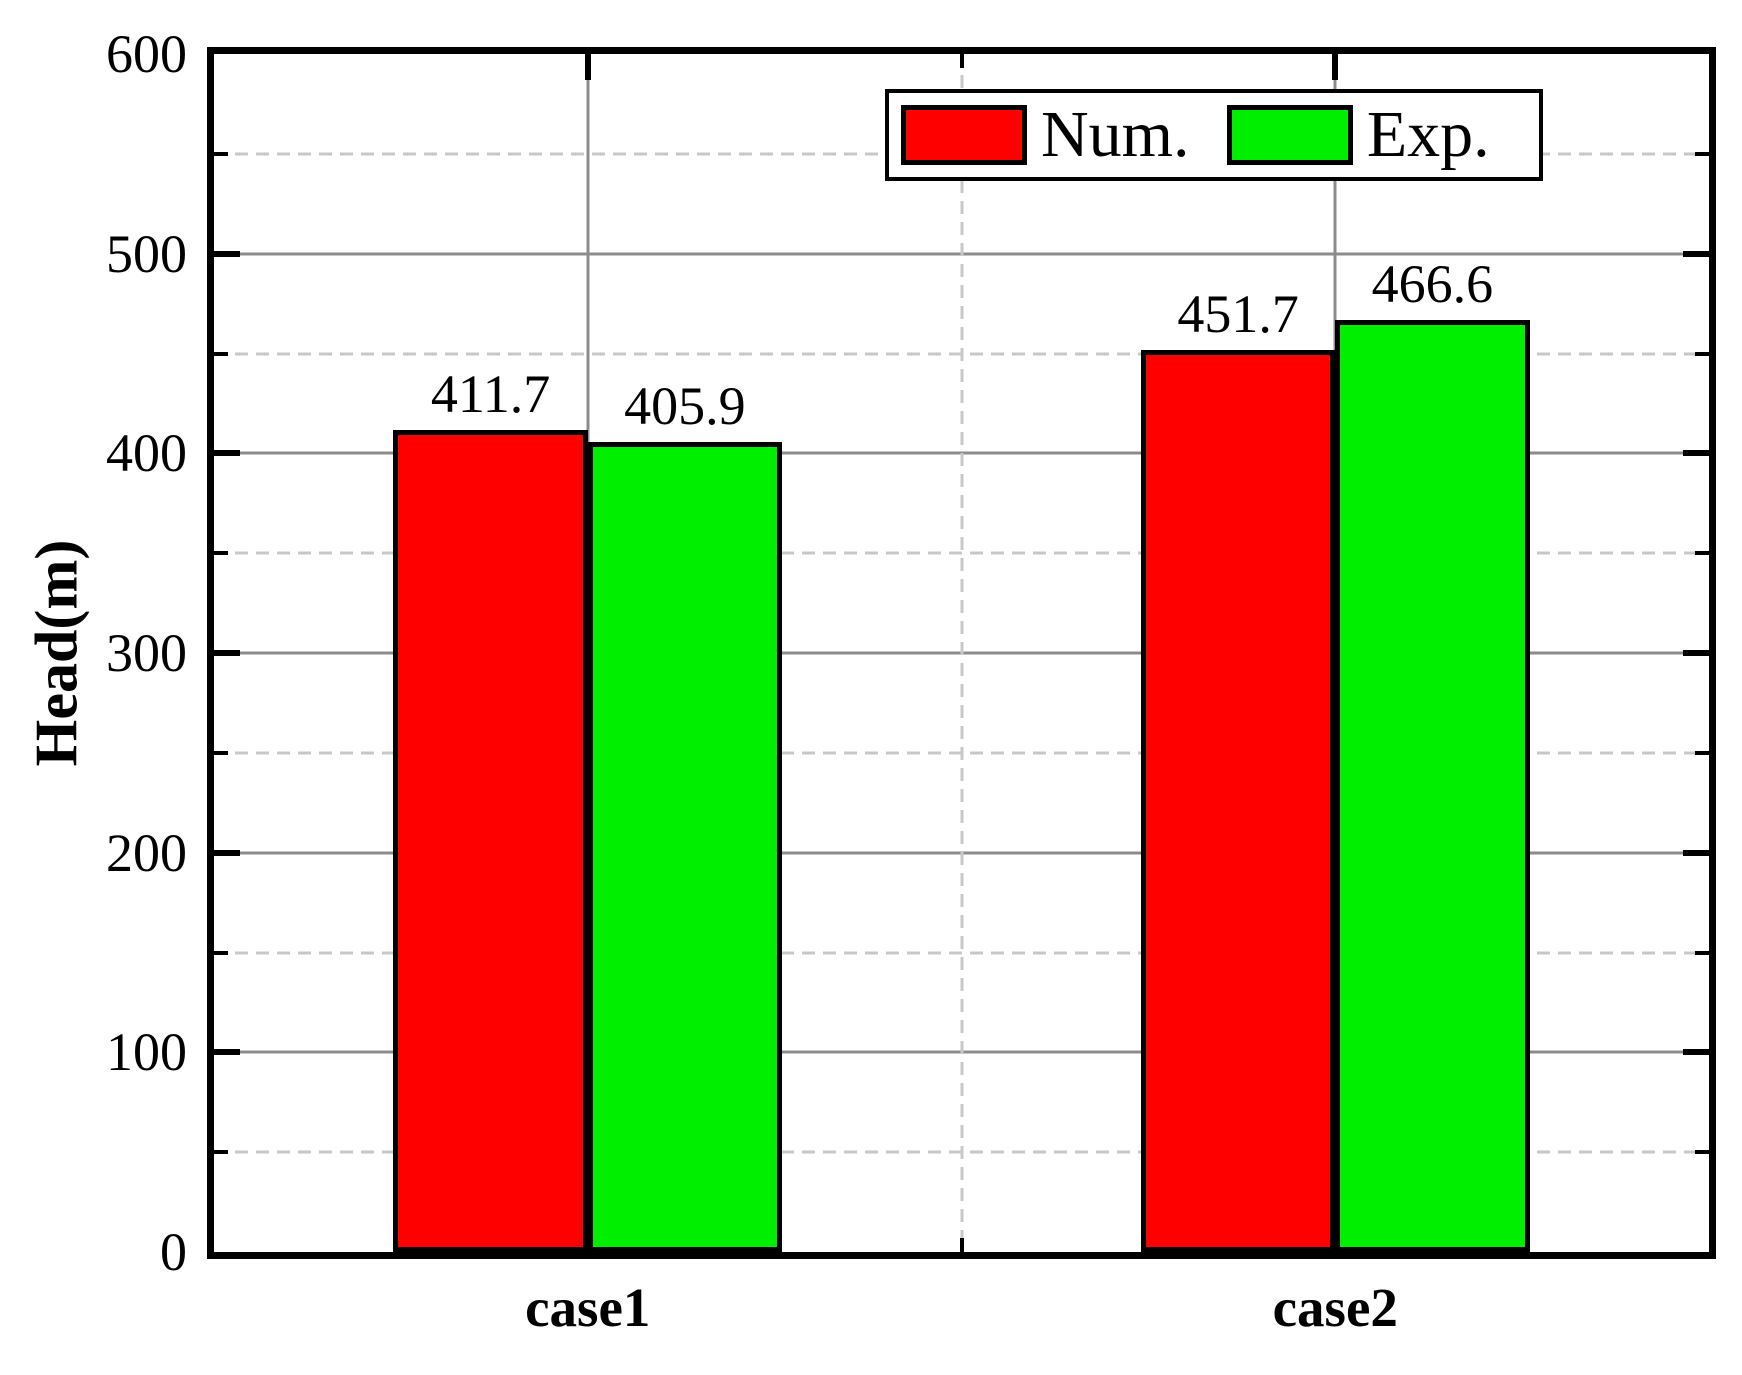 This screenshot has height=1375, width=1742. I want to click on y-tick-label: 0, so click(173, 1252).